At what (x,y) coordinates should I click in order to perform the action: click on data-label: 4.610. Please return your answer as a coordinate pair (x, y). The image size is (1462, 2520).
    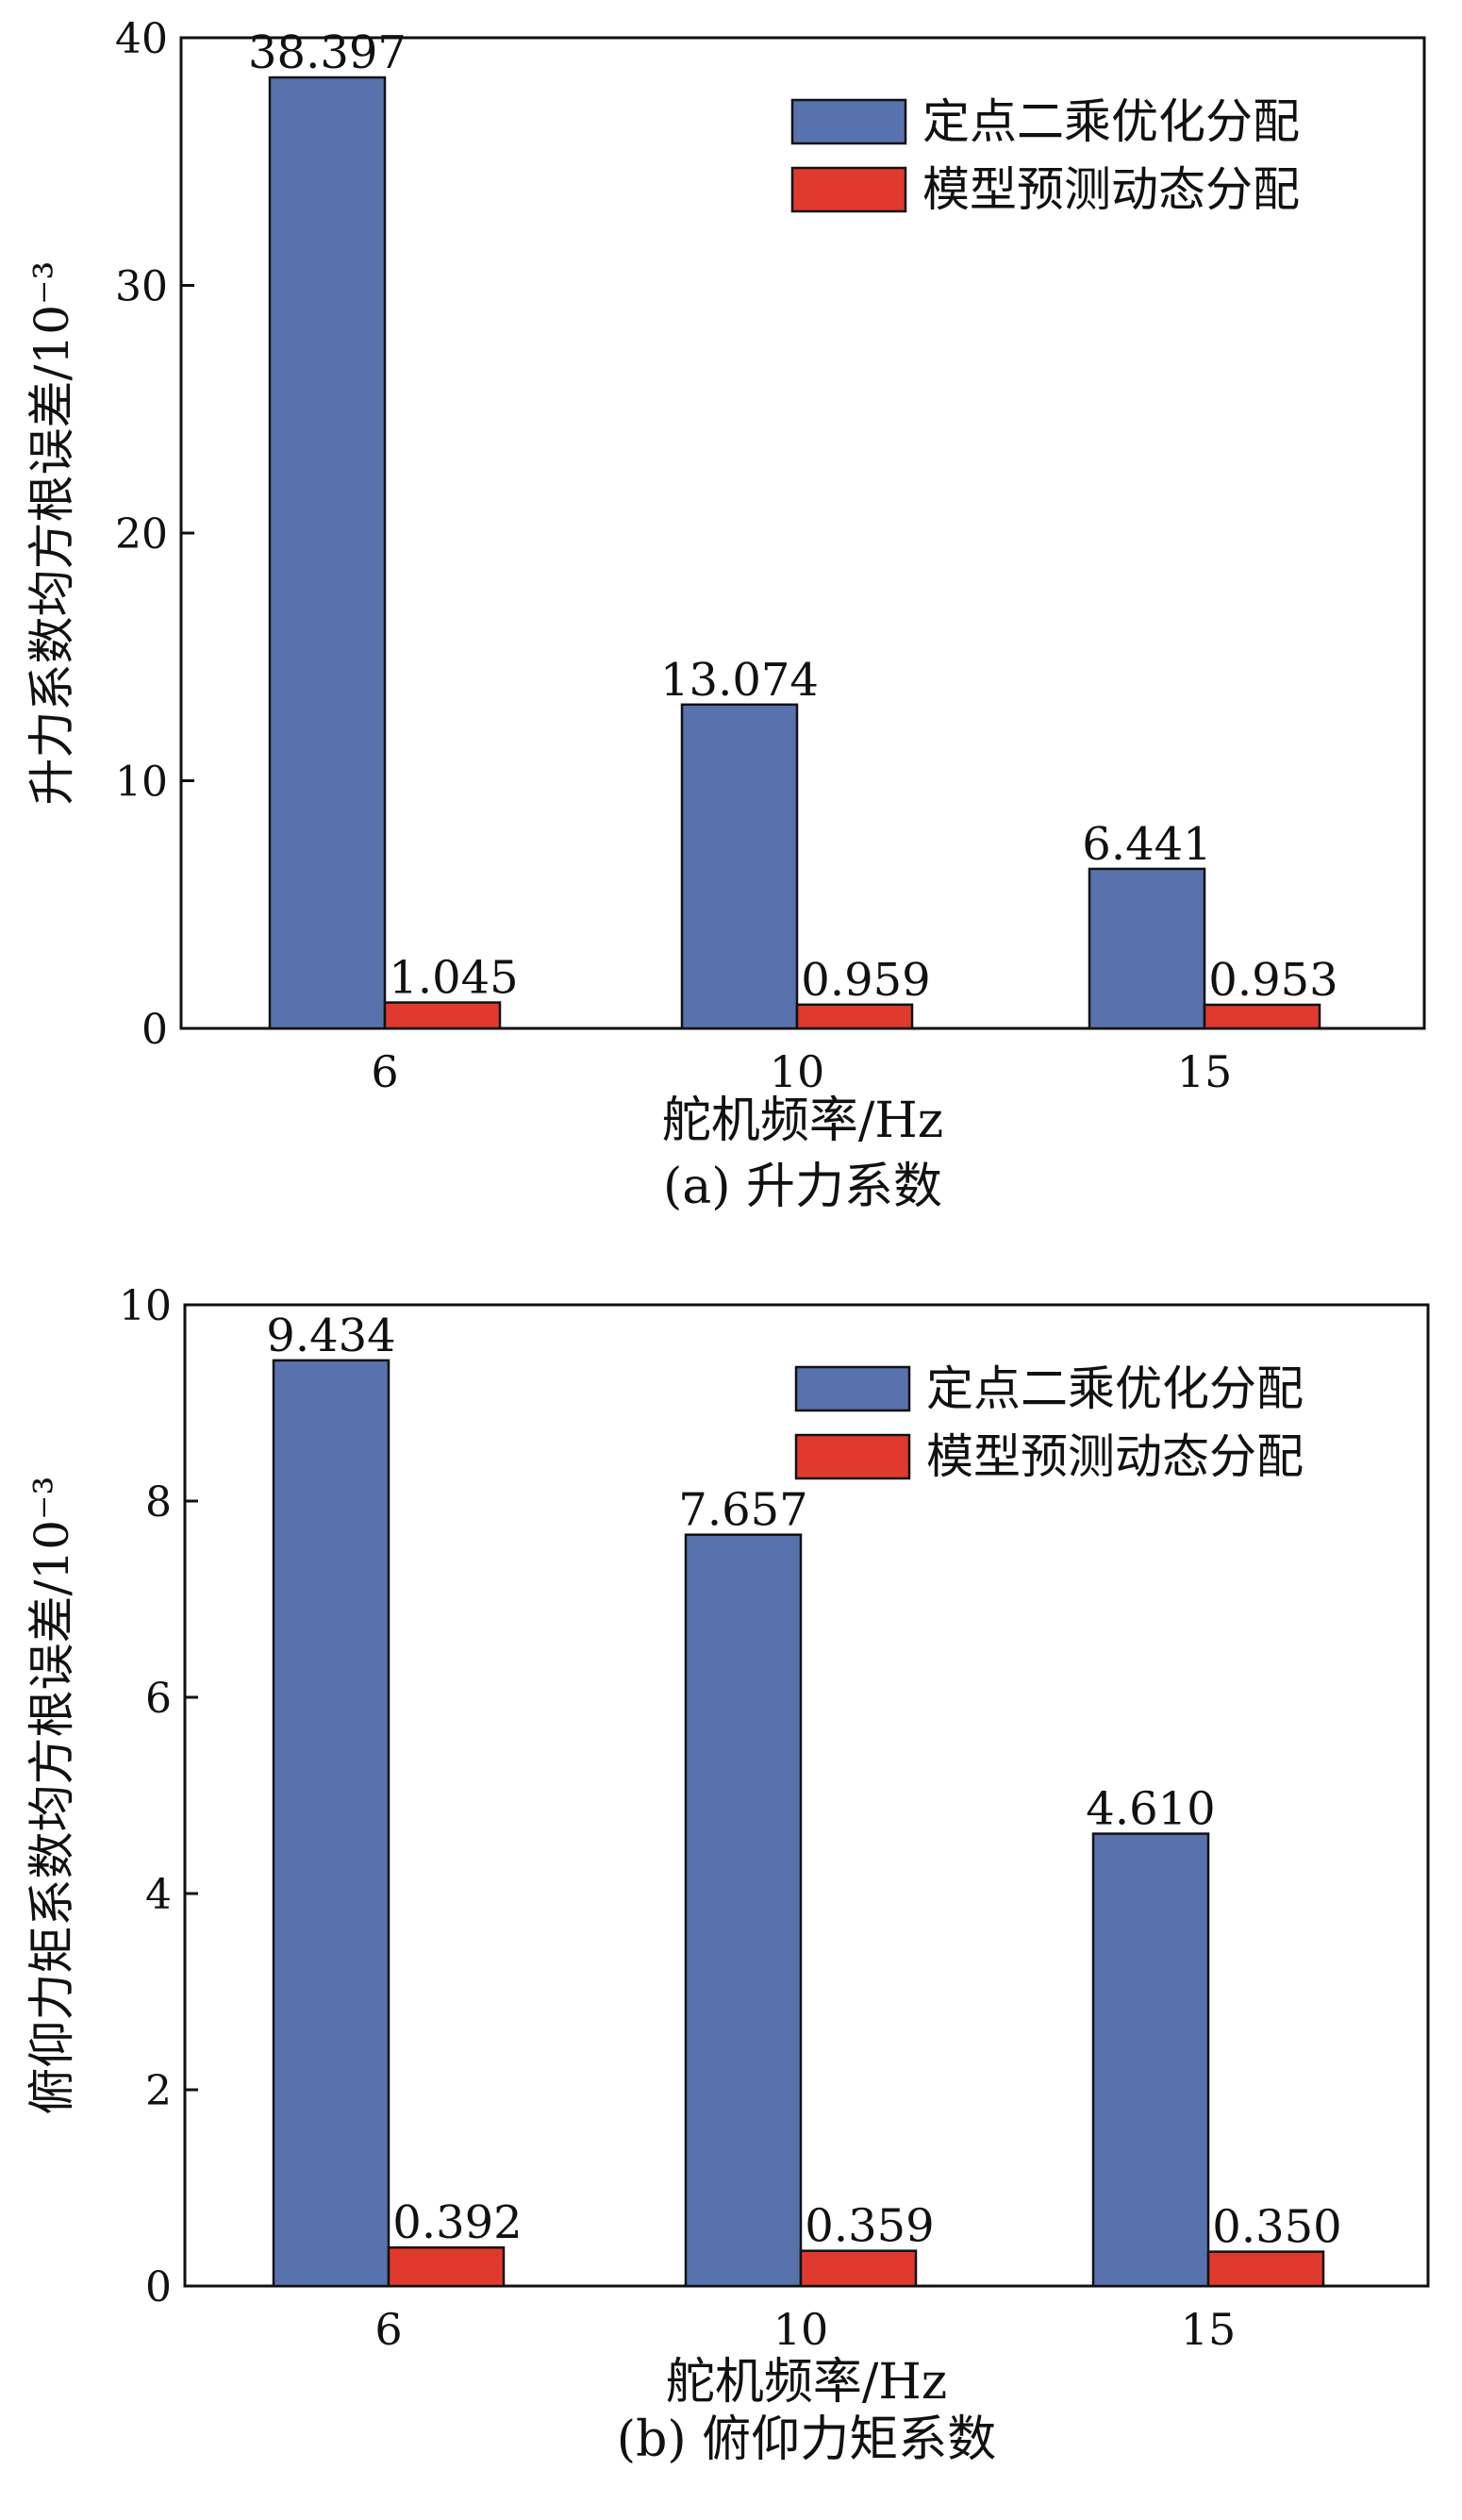
    Looking at the image, I should click on (1150, 1809).